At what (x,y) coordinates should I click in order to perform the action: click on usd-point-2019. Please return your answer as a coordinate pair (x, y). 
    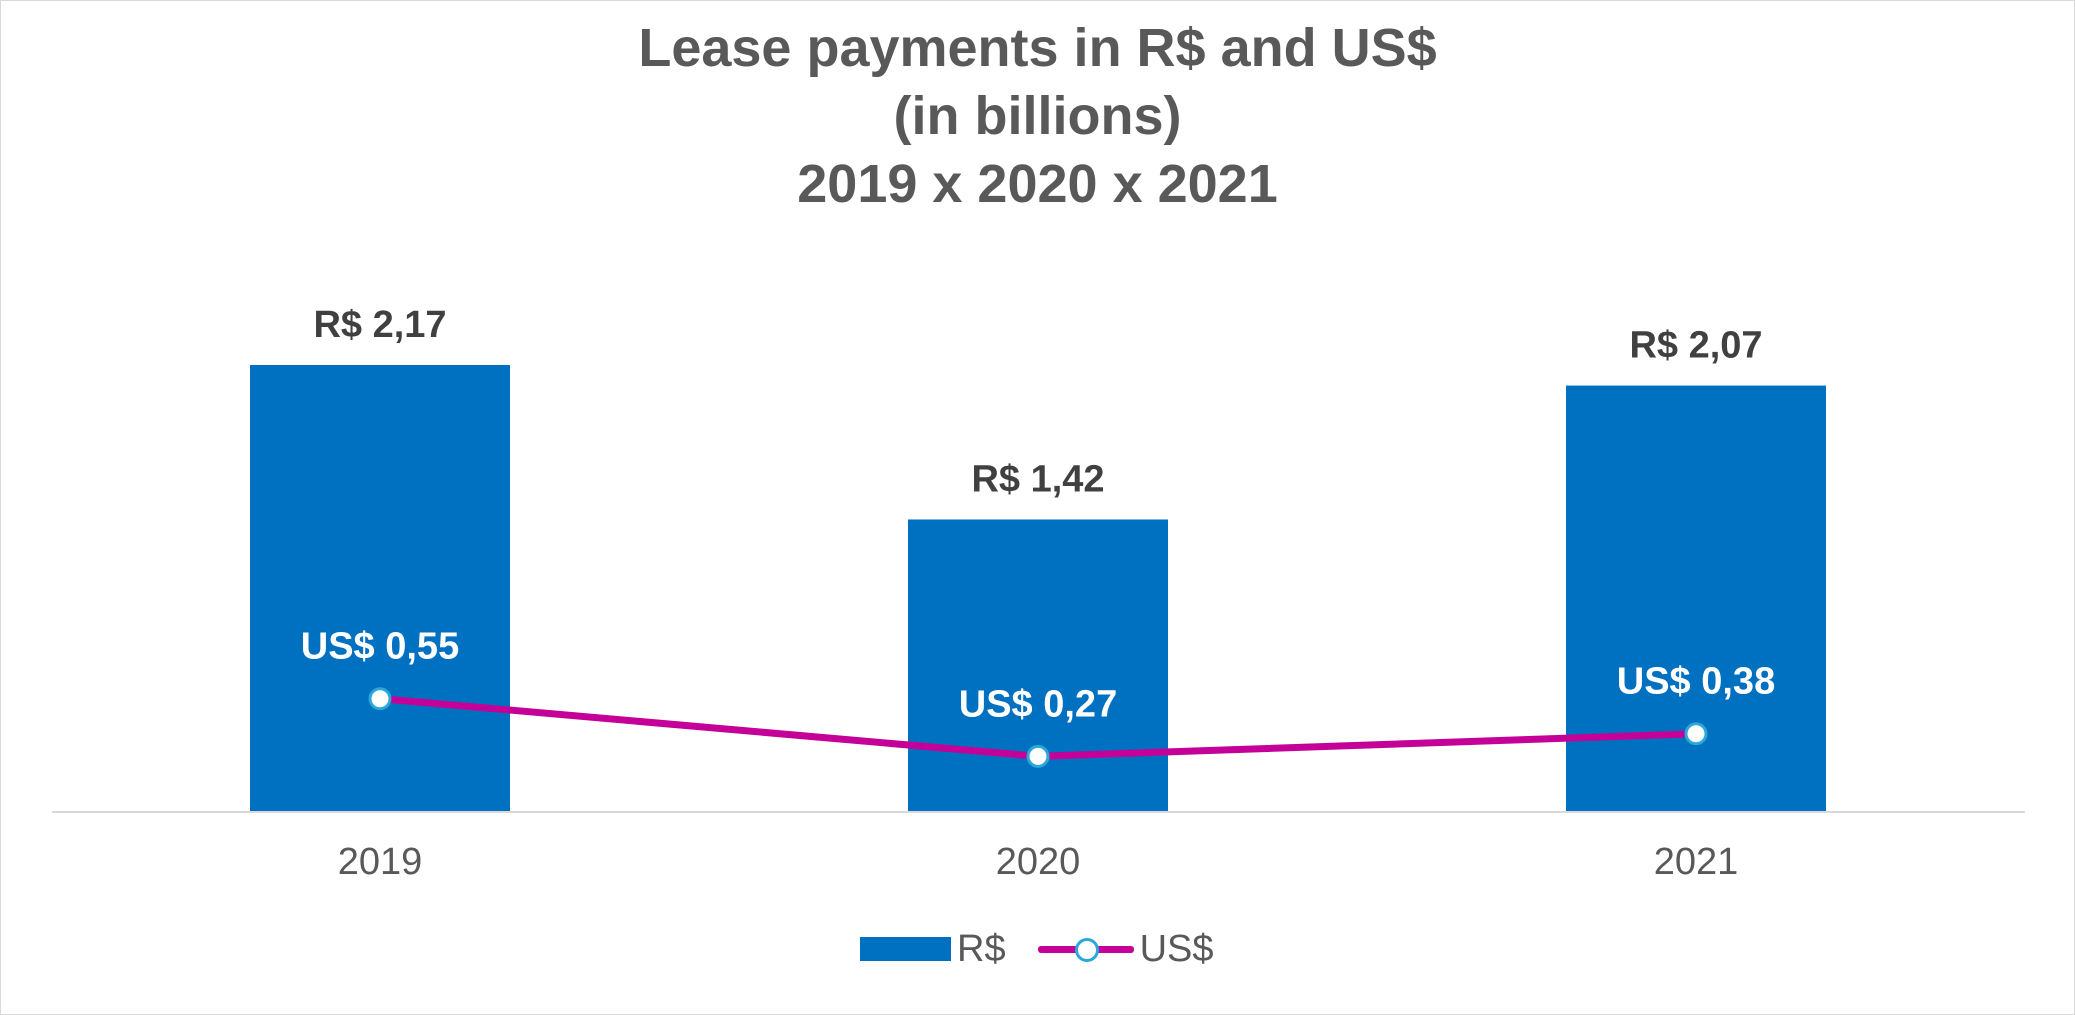
    Looking at the image, I should click on (380, 699).